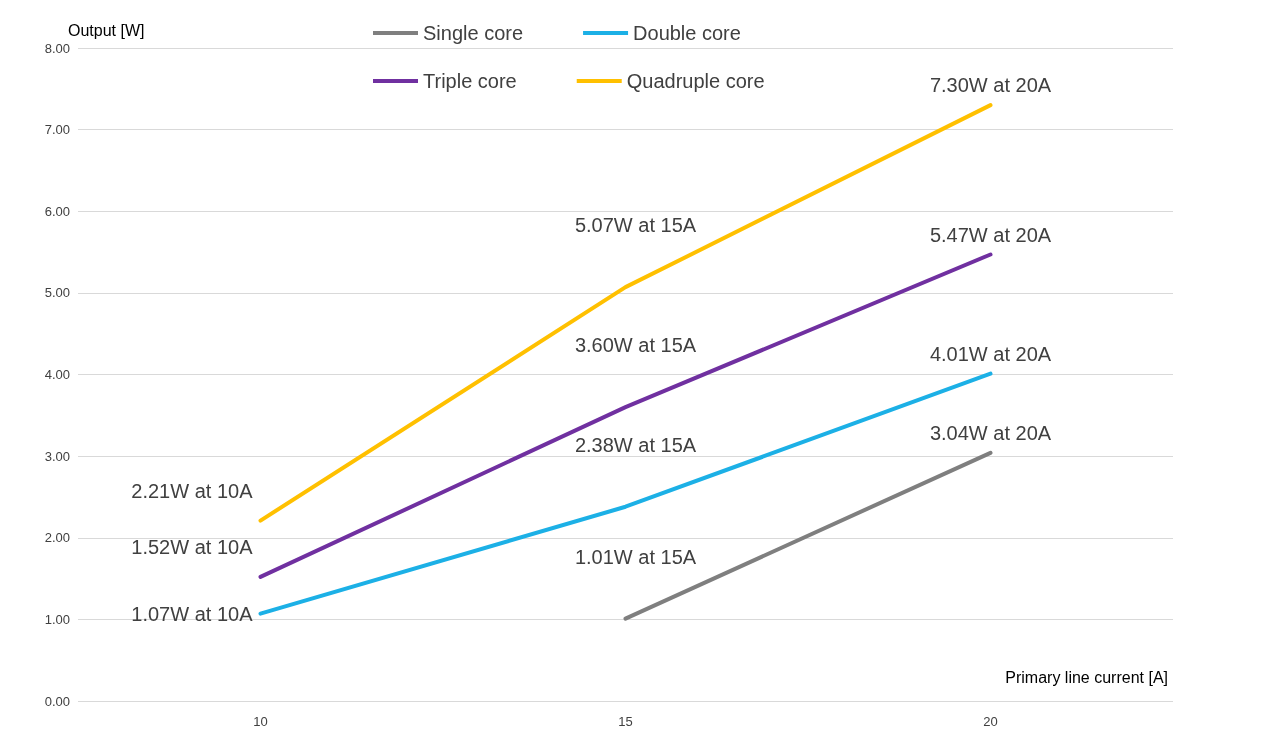 The width and height of the screenshot is (1271, 749). What do you see at coordinates (57, 48) in the screenshot?
I see `y-tick-label: 8.00` at bounding box center [57, 48].